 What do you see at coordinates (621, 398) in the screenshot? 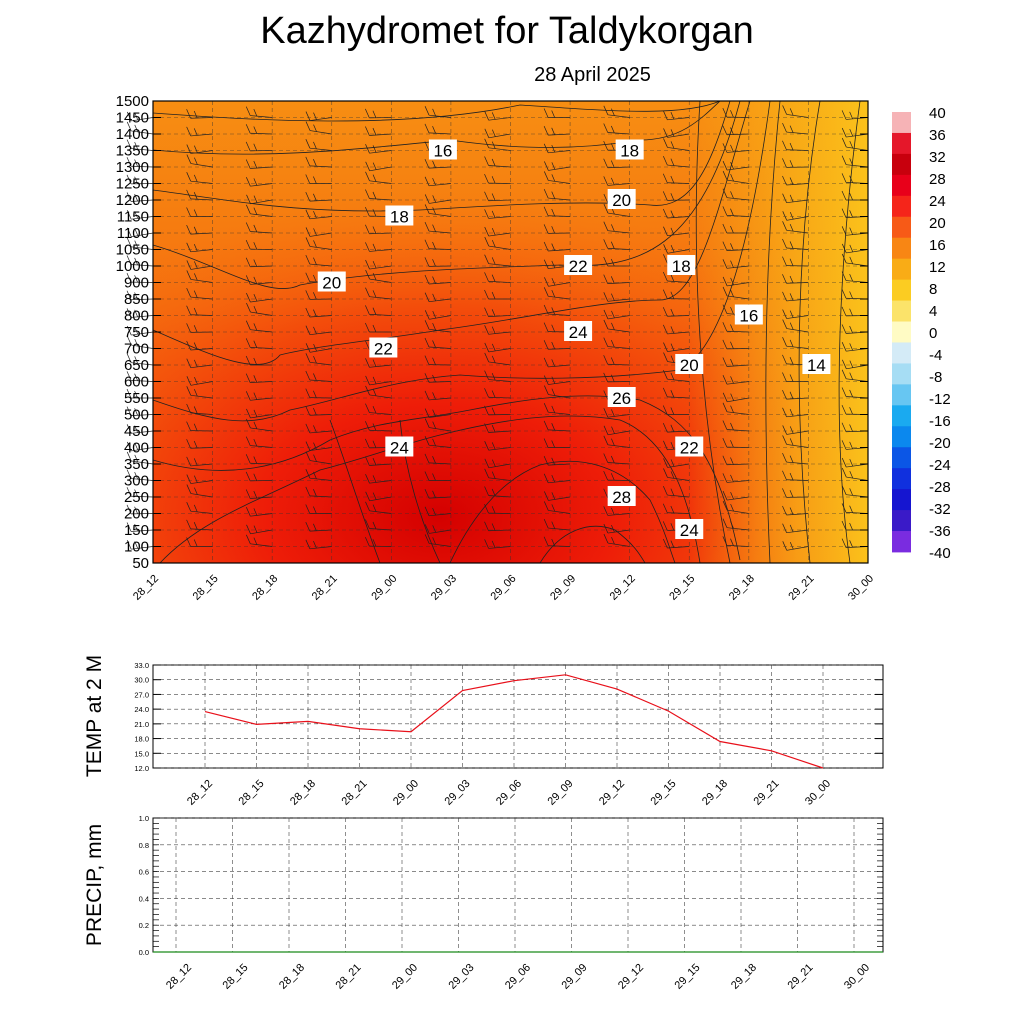
I see `svg-text: 26` at bounding box center [621, 398].